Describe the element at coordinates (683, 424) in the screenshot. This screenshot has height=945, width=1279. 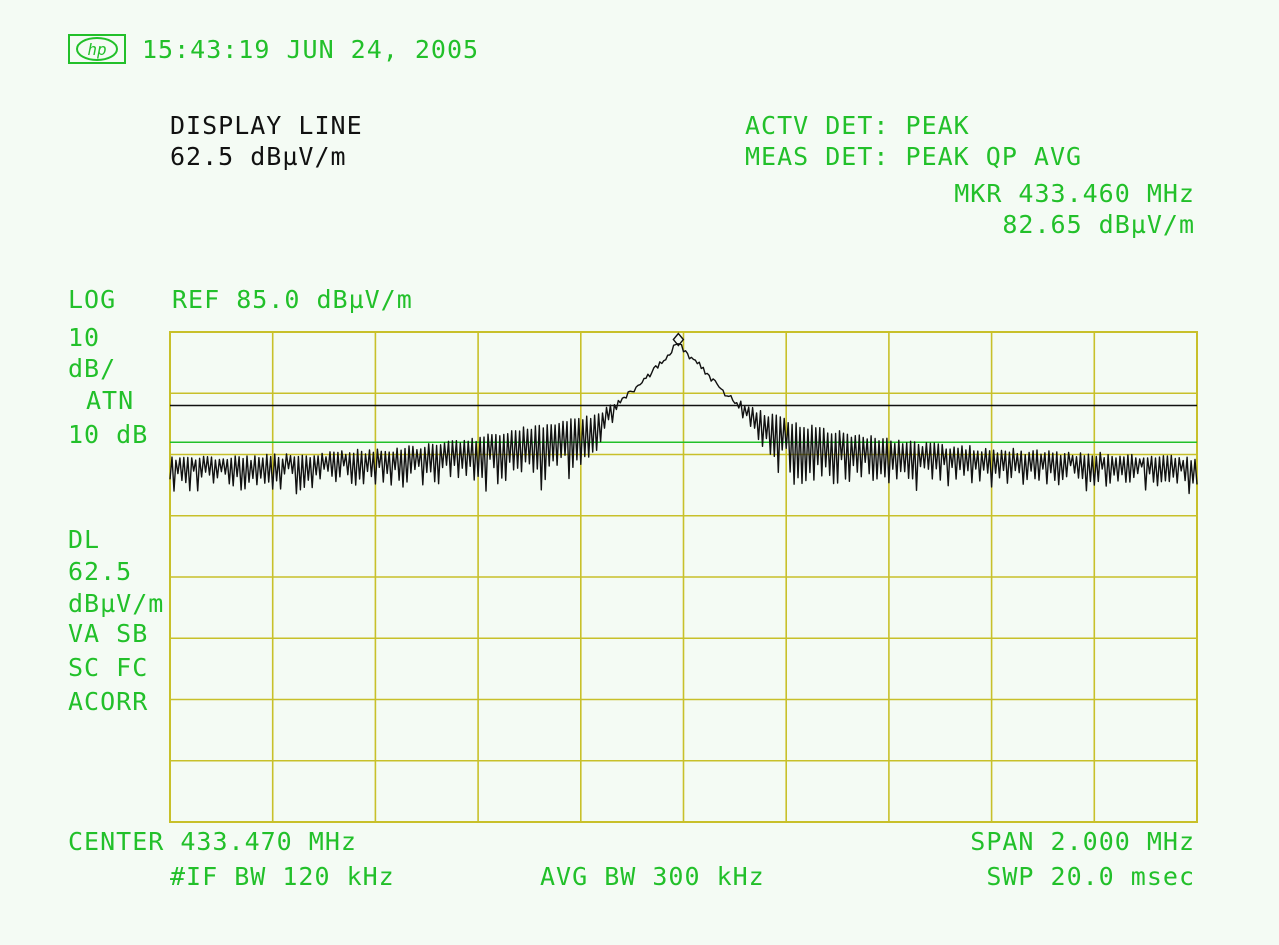
I see `reference-lines` at that location.